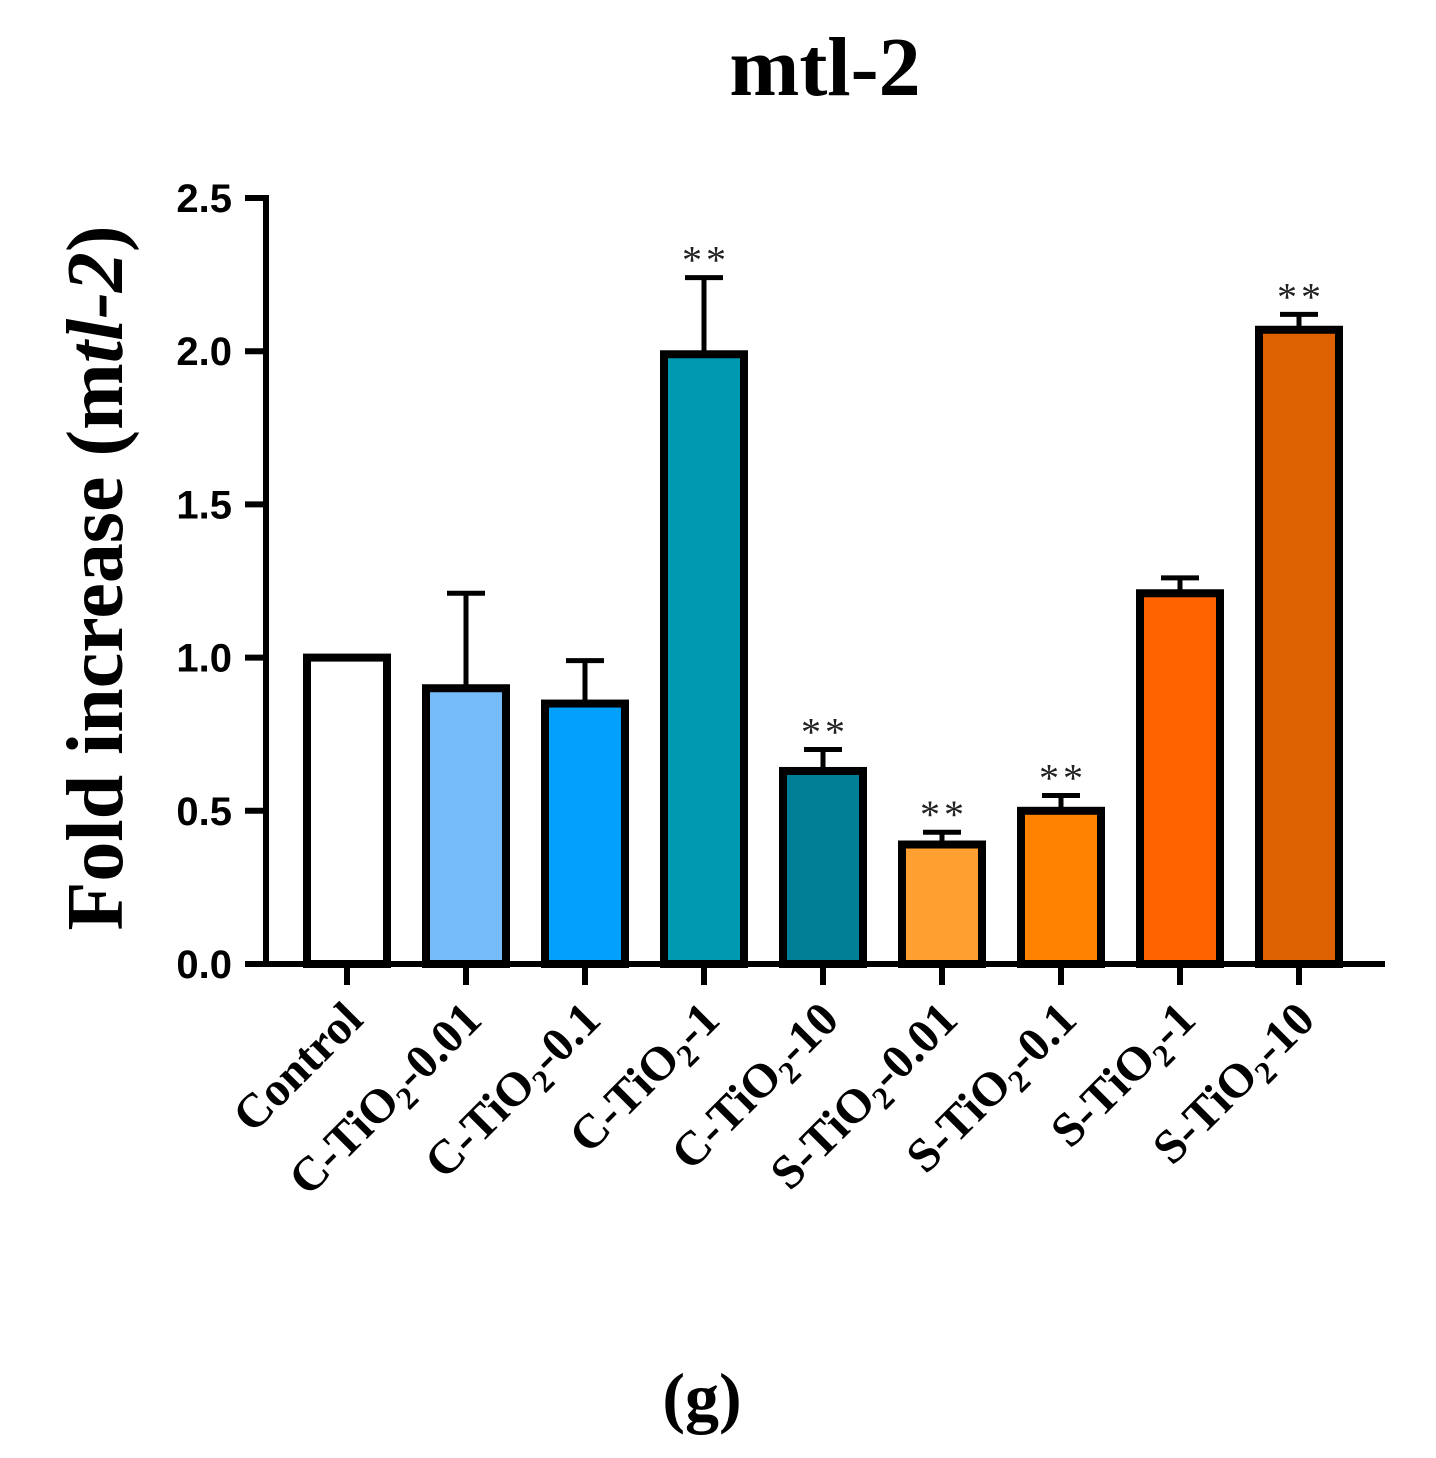  What do you see at coordinates (96, 646) in the screenshot?
I see `y-axis-label-prefix: Fold increase (m` at bounding box center [96, 646].